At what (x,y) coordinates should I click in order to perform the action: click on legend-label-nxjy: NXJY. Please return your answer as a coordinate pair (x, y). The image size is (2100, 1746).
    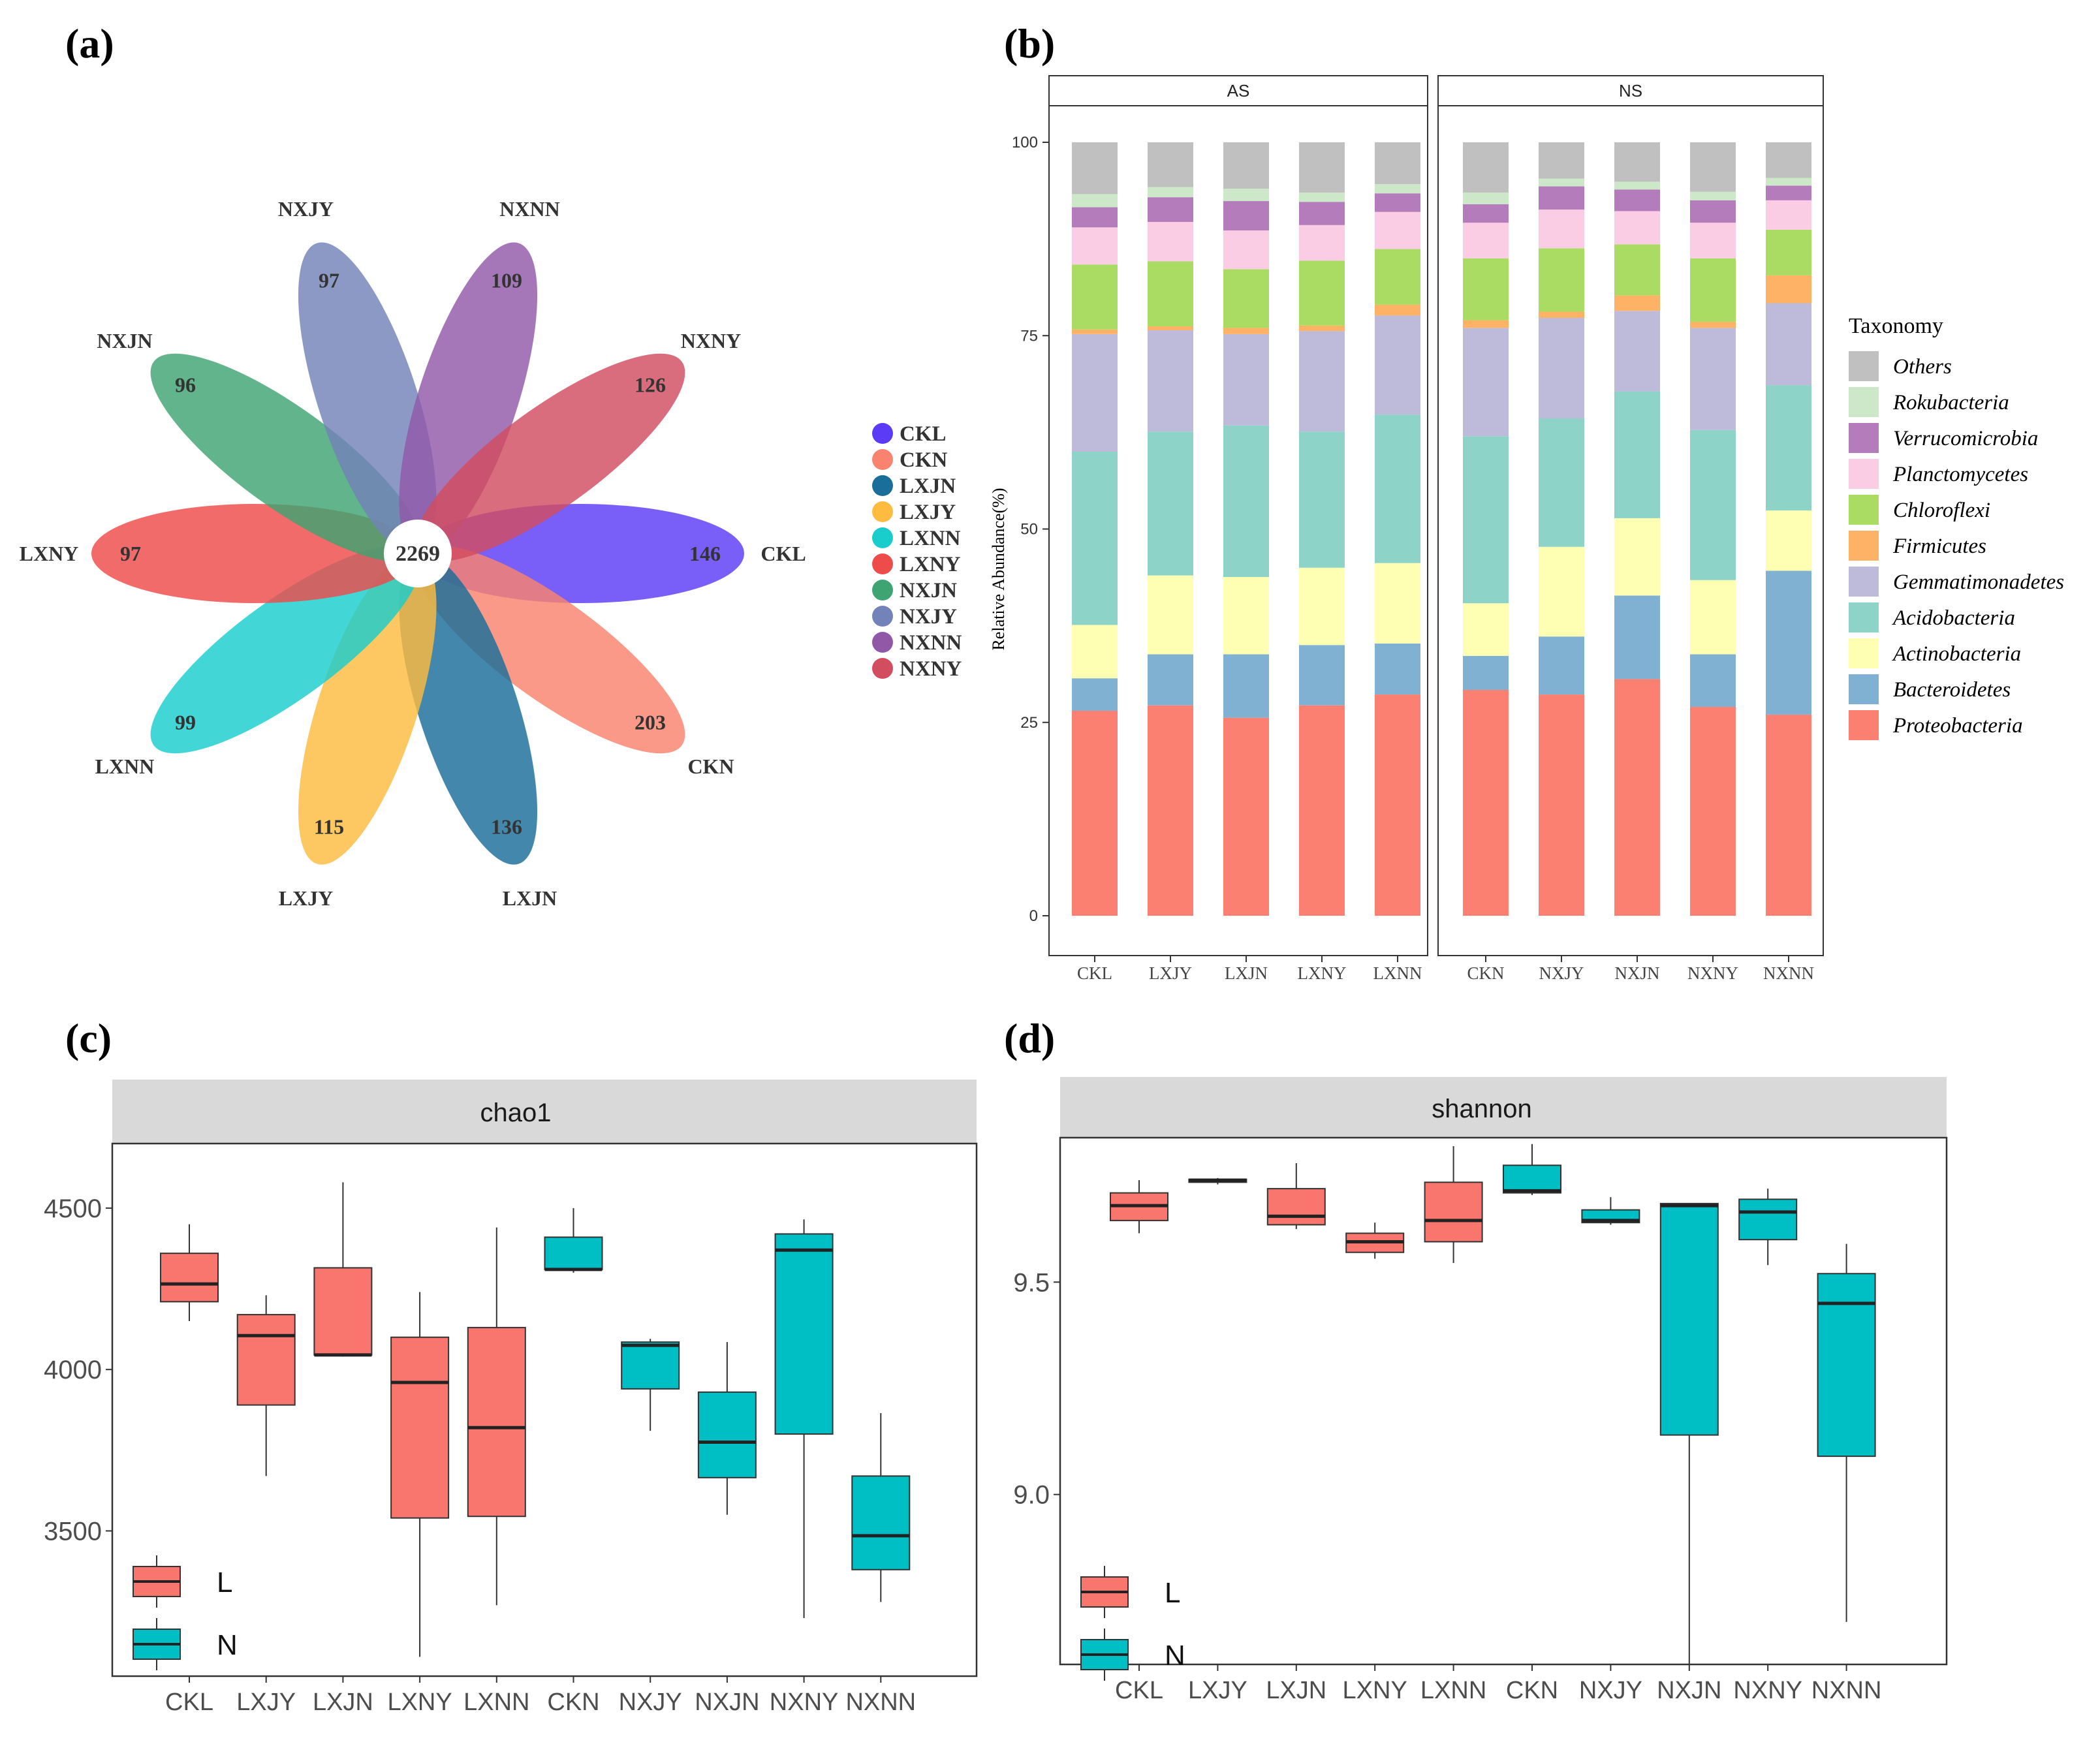
    Looking at the image, I should click on (928, 617).